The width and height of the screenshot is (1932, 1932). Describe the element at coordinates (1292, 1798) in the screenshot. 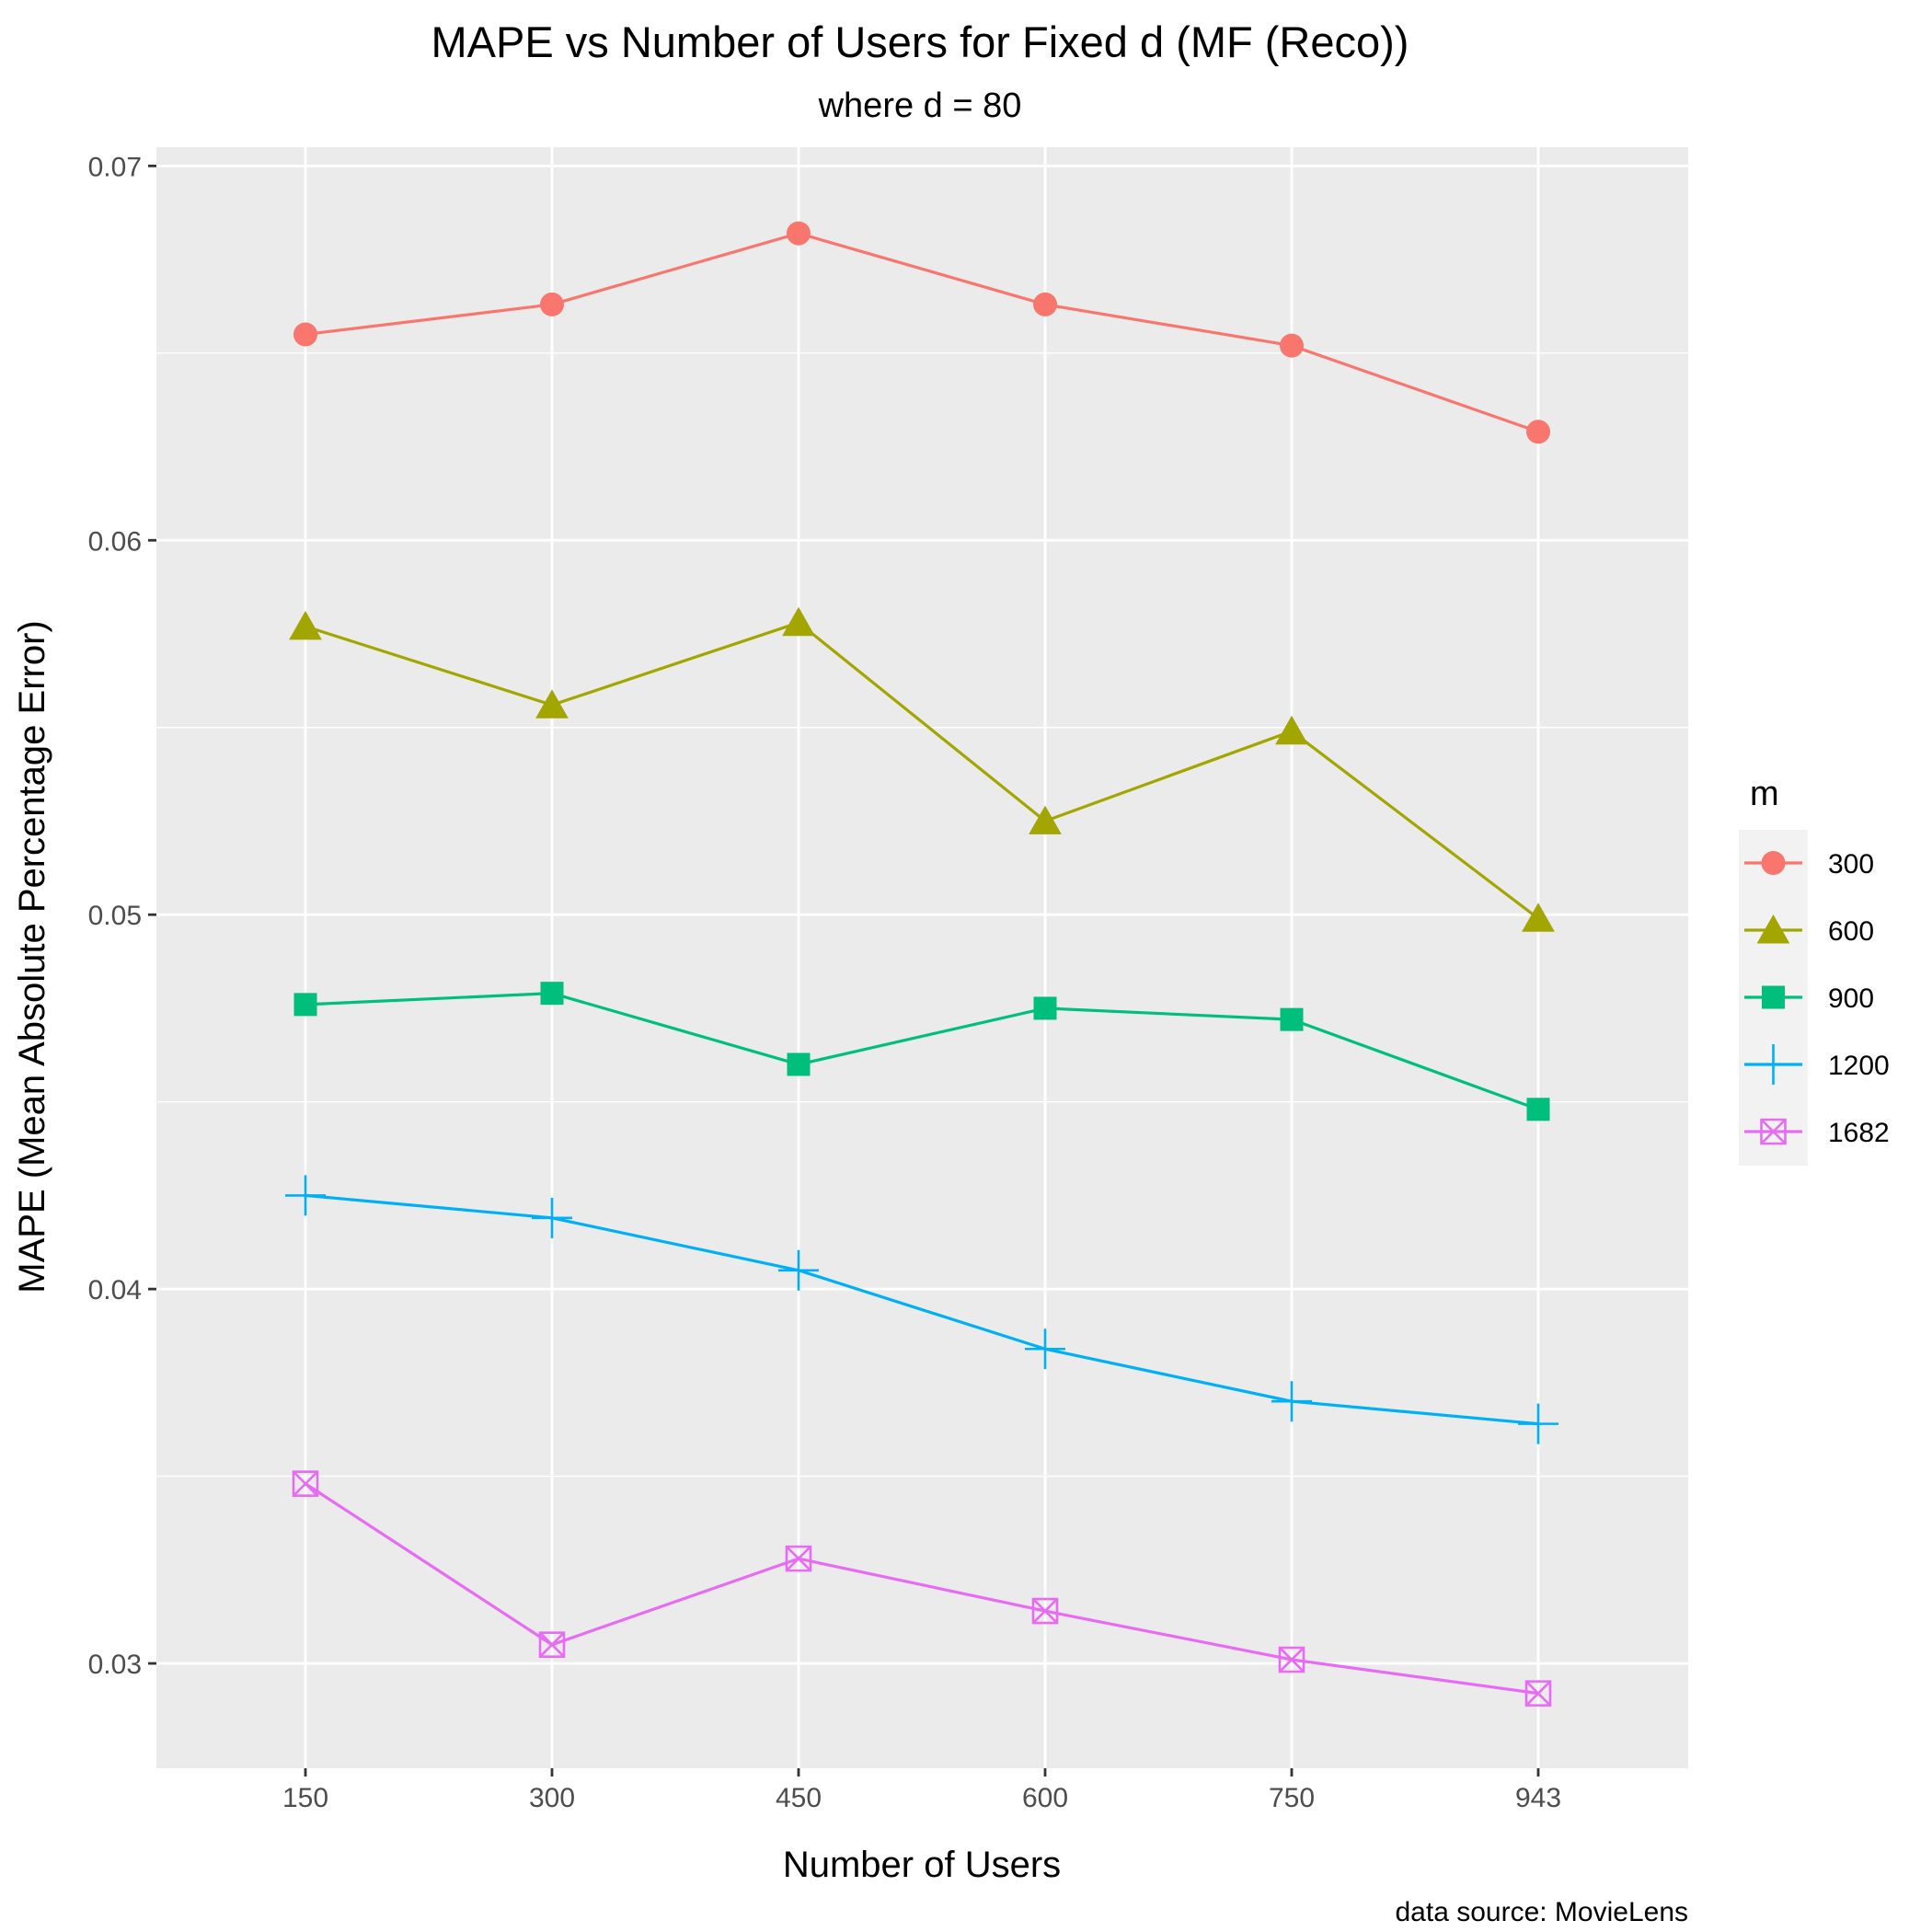

I see `x-tick-label: 750` at that location.